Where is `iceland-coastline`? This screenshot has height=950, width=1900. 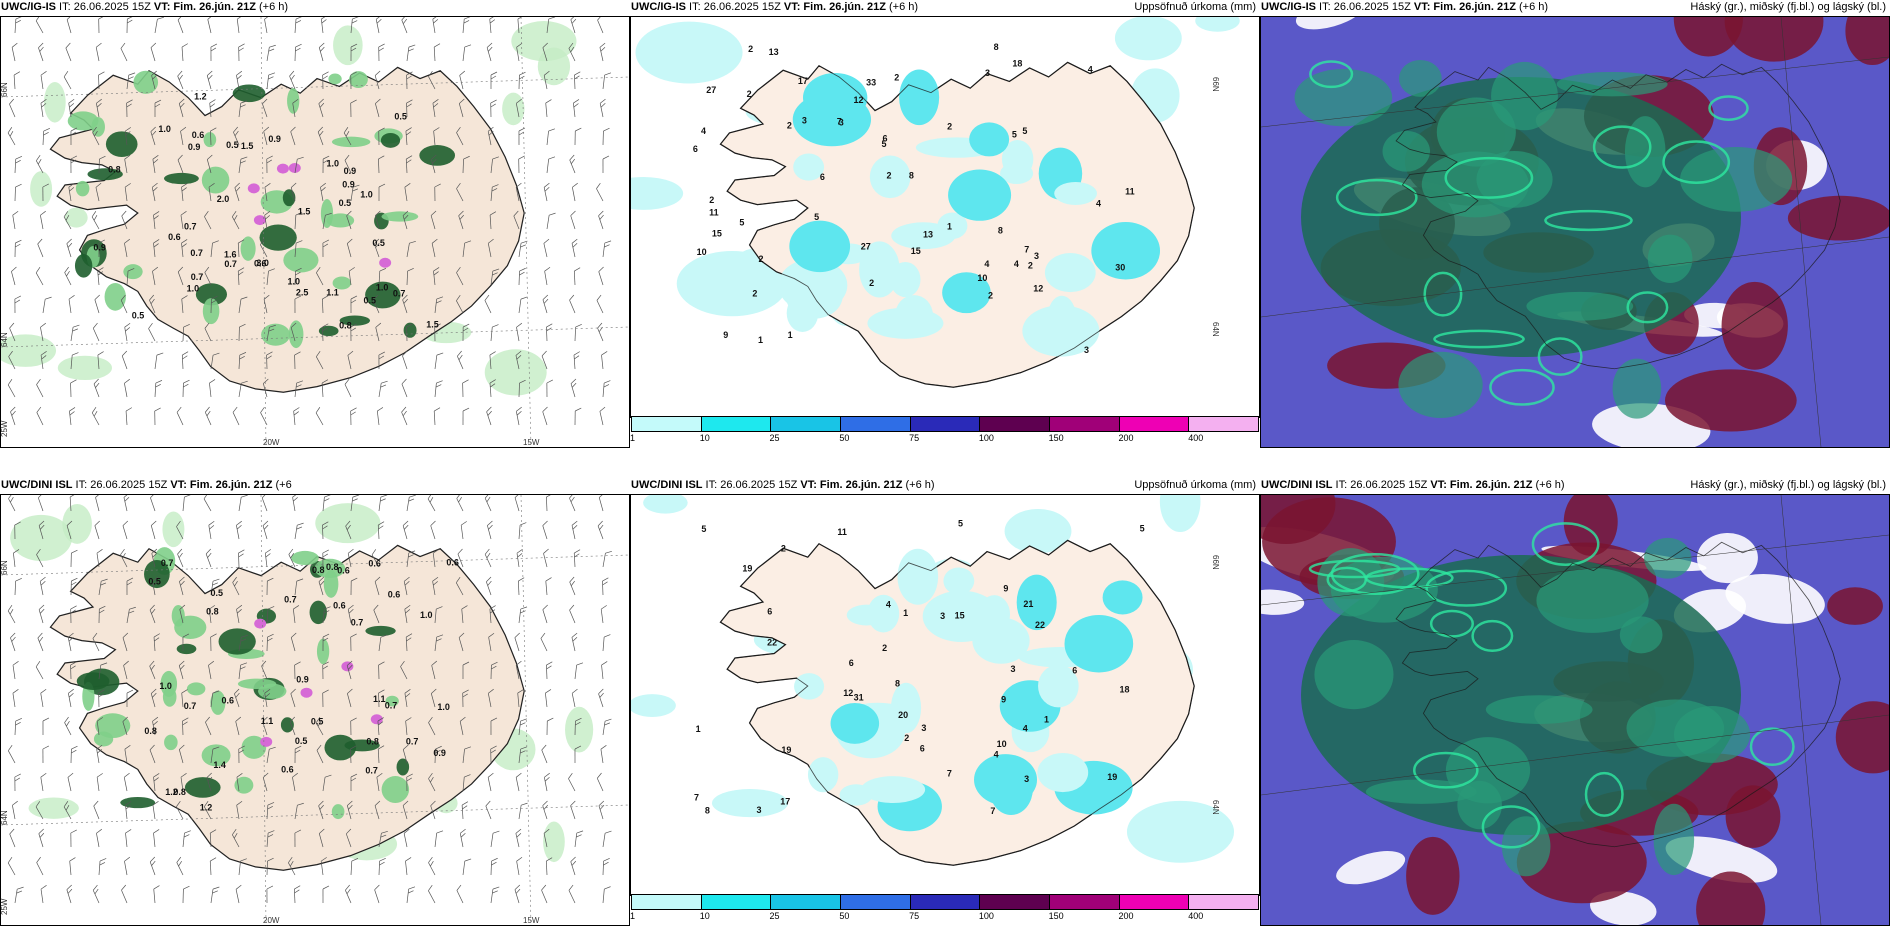 iceland-coastline is located at coordinates (957, 702).